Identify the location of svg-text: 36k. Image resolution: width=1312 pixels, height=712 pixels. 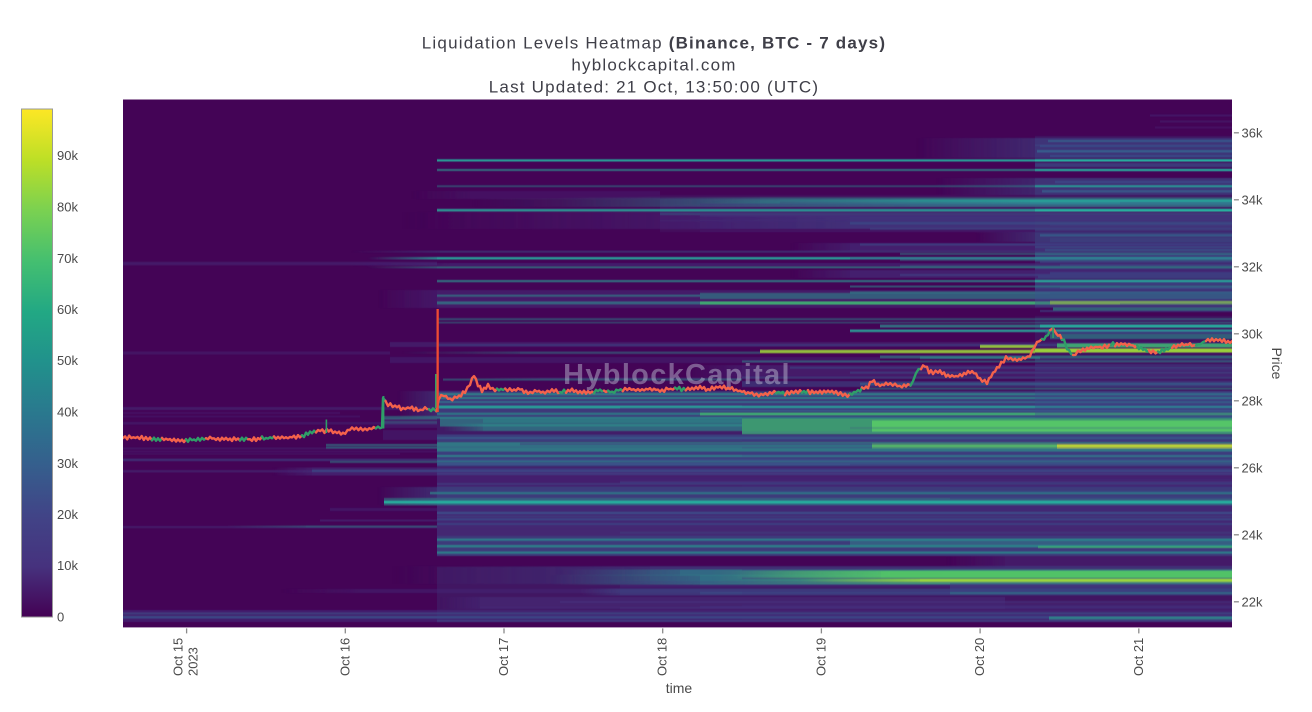
(1252, 132).